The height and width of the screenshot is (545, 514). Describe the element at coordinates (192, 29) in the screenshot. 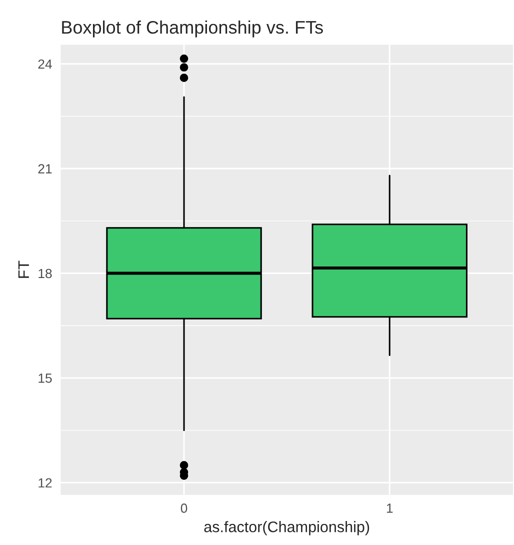

I see `chart-title: Boxplot of Championship vs. FTs` at that location.